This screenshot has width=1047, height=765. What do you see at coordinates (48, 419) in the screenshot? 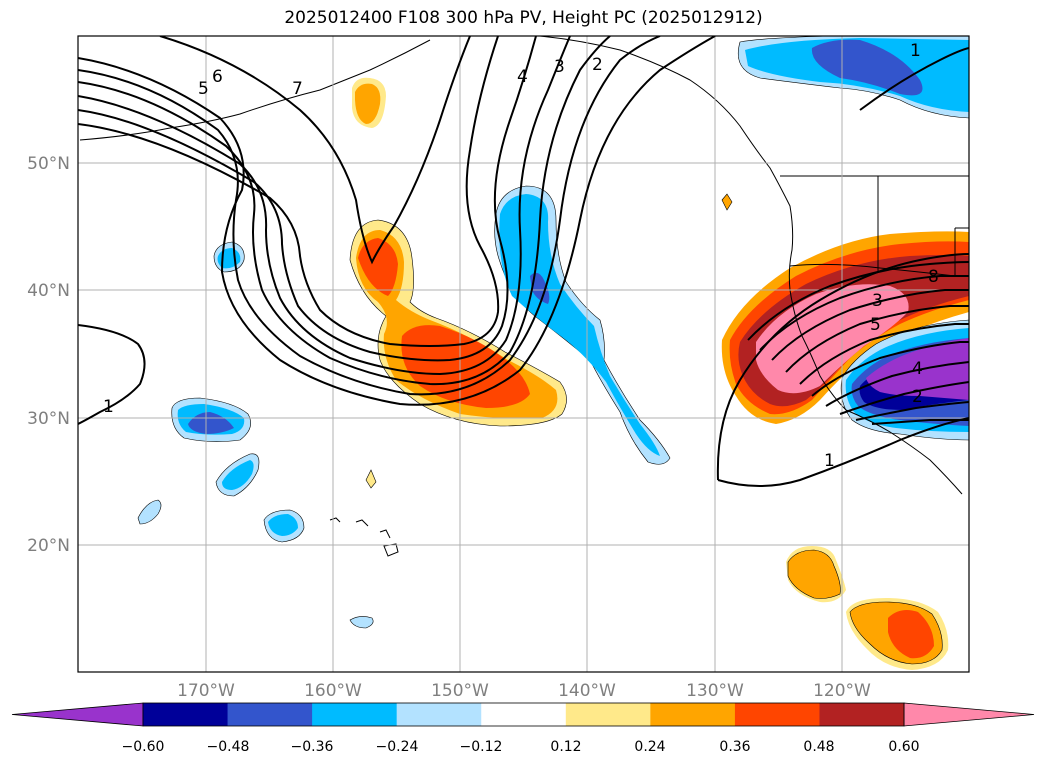
I see `lat-label: 30°N` at bounding box center [48, 419].